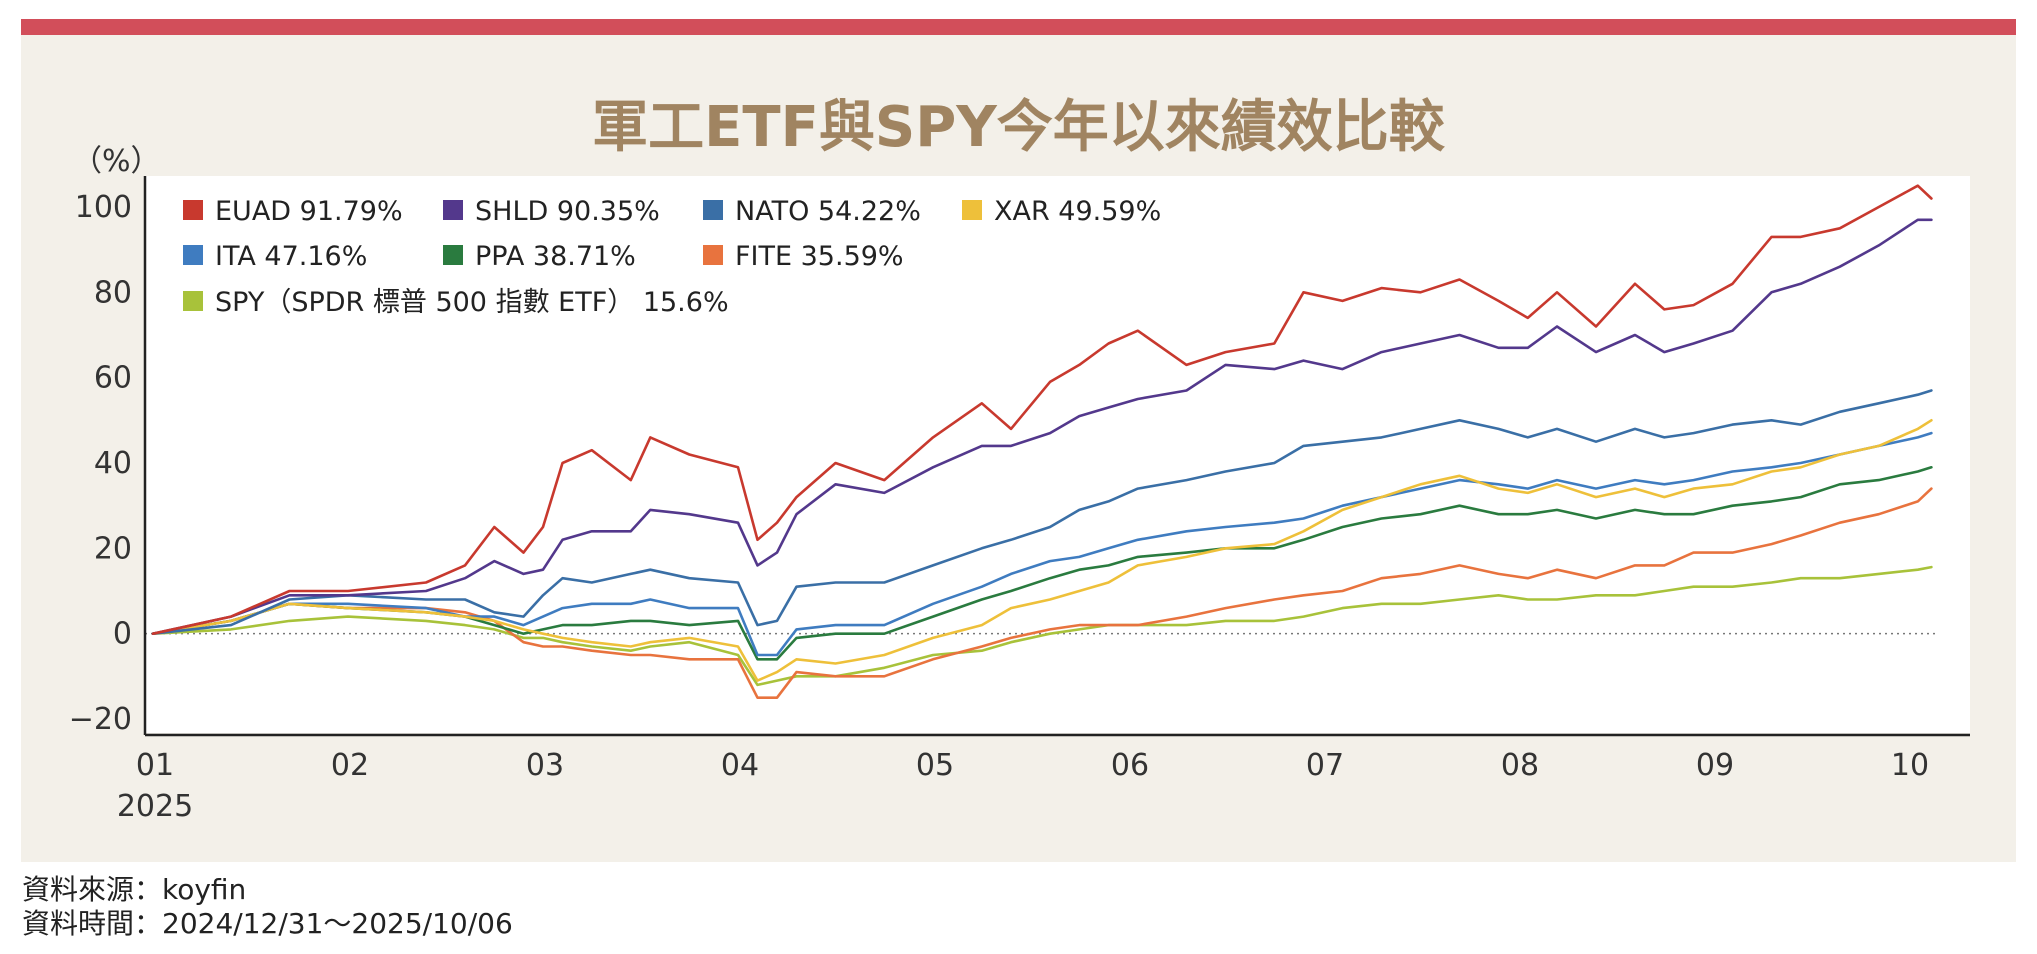 The image size is (2037, 954). Describe the element at coordinates (819, 256) in the screenshot. I see `legend-label-fite: FITE 35.59%` at that location.